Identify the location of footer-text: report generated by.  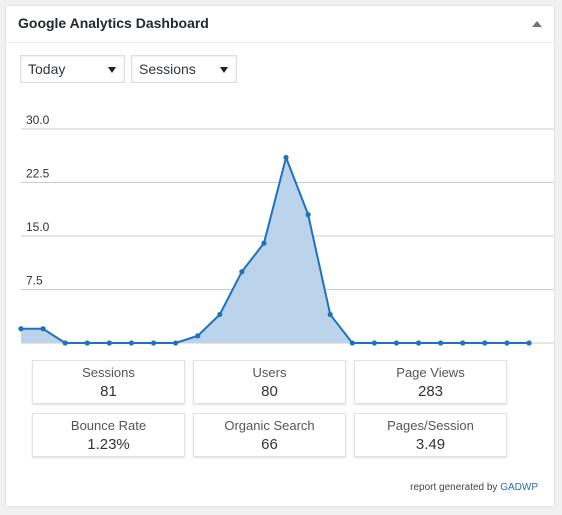
(454, 487).